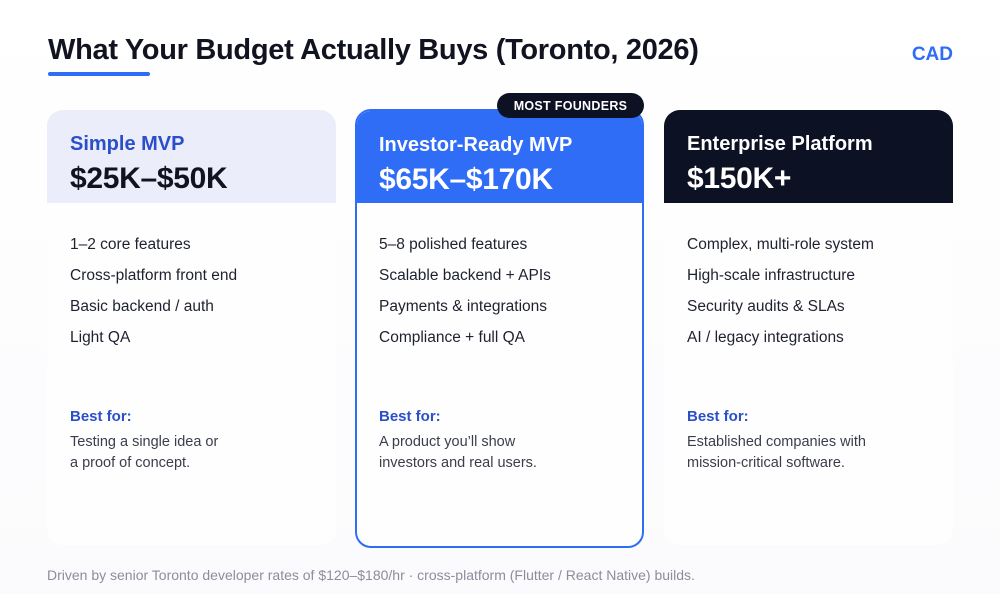 This screenshot has height=594, width=1000. Describe the element at coordinates (191, 156) in the screenshot. I see `tier-card-header: Simple MVP $25K–$50K` at that location.